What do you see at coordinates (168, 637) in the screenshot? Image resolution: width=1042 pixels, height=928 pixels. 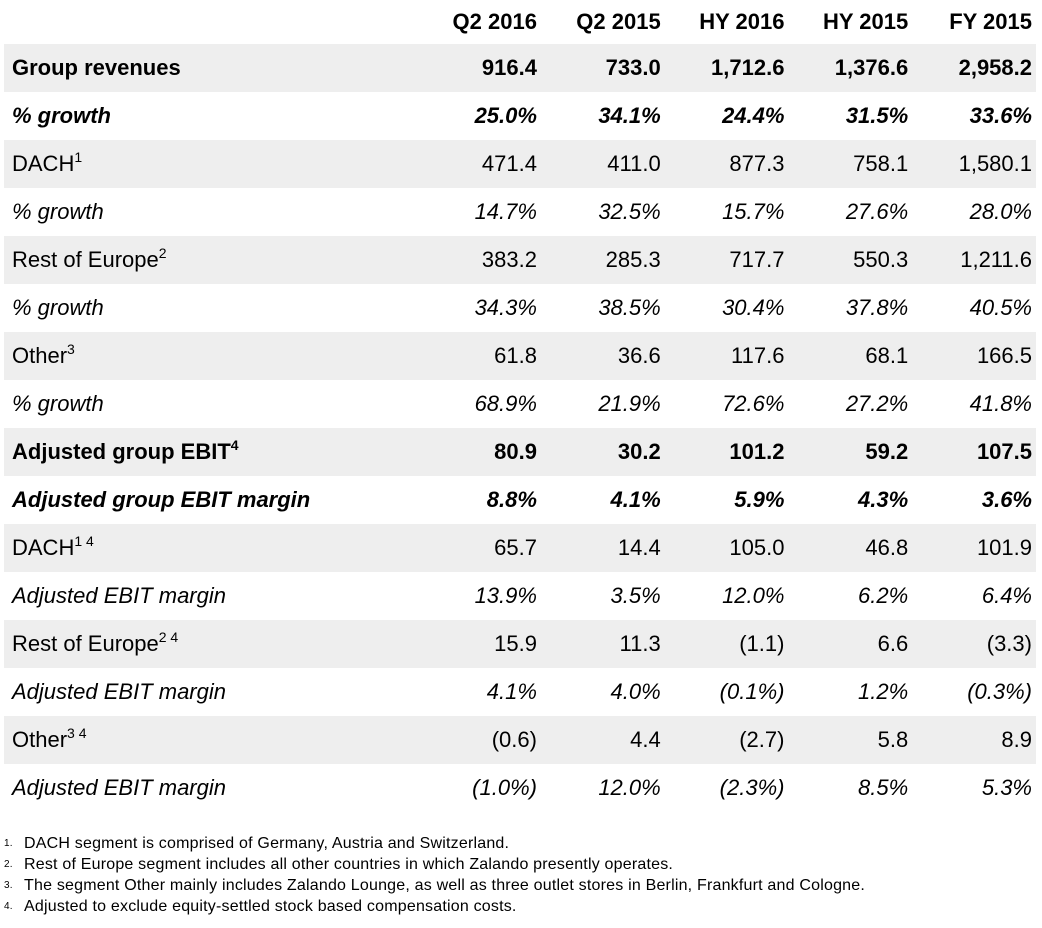 I see `footnote-reference: 2 4` at bounding box center [168, 637].